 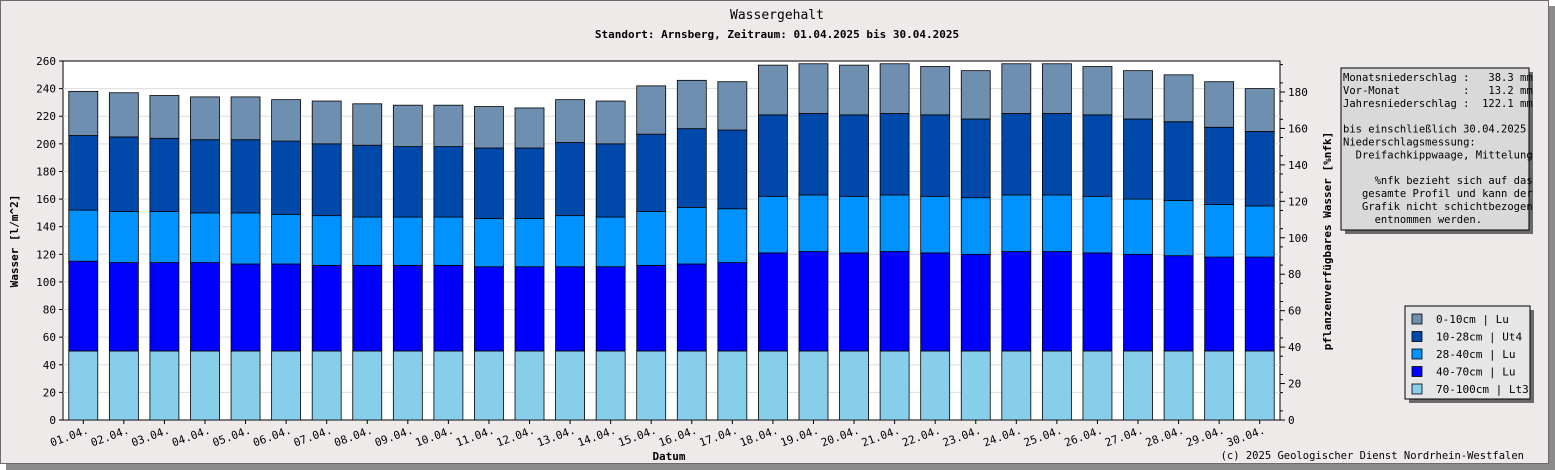 I want to click on y2-tick-label: 80, so click(x=1294, y=274).